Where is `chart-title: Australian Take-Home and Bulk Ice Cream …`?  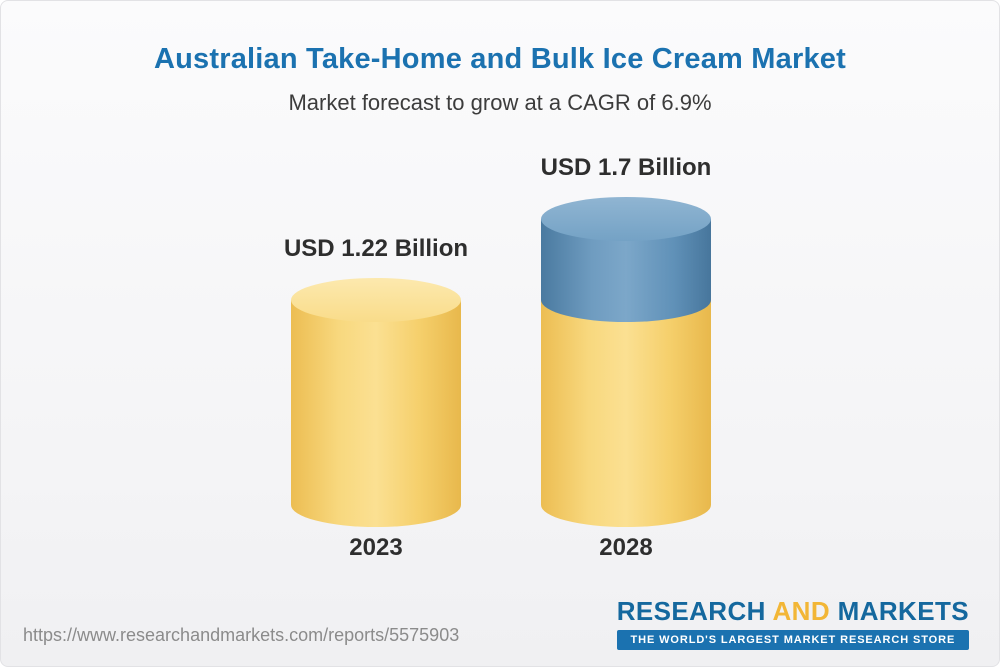
chart-title: Australian Take-Home and Bulk Ice Cream … is located at coordinates (499, 59).